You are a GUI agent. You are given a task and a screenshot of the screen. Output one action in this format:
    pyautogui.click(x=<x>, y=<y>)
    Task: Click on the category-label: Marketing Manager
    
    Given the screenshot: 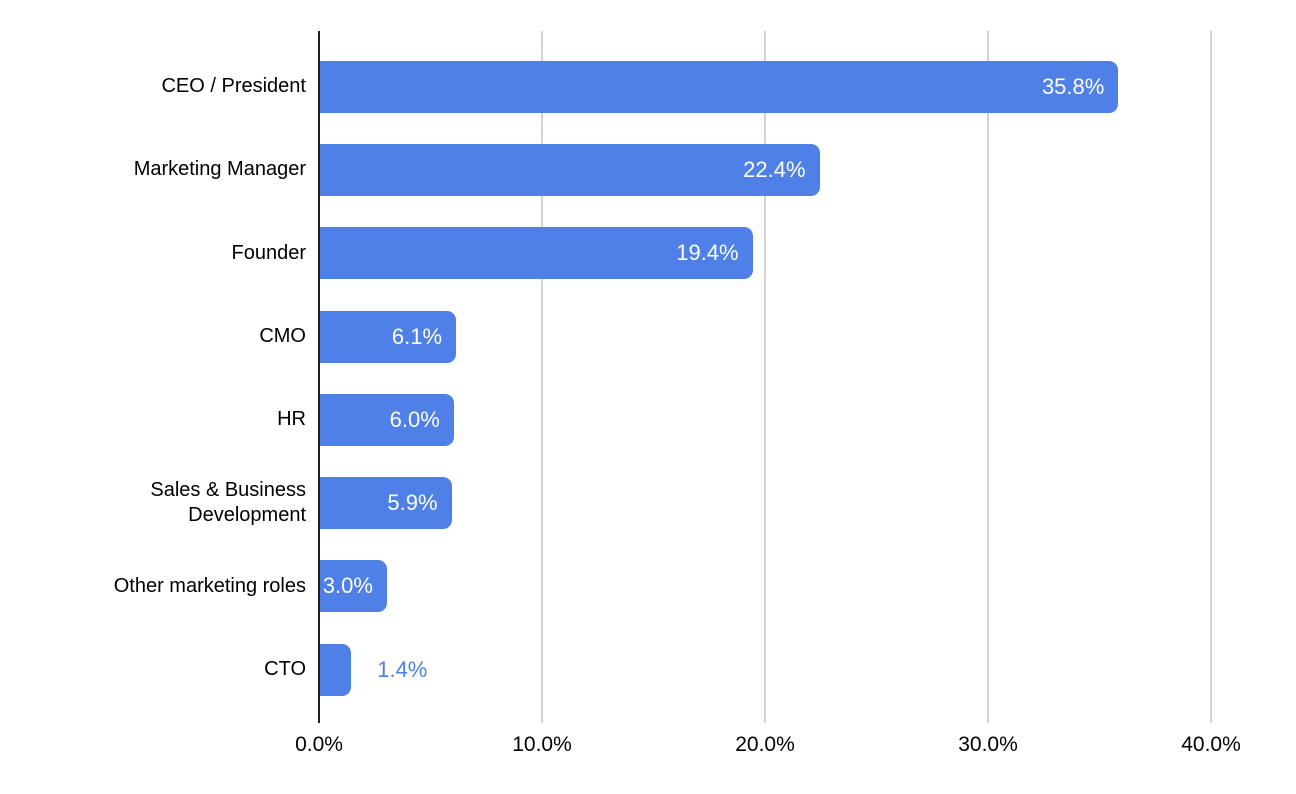 What is the action you would take?
    pyautogui.click(x=219, y=169)
    